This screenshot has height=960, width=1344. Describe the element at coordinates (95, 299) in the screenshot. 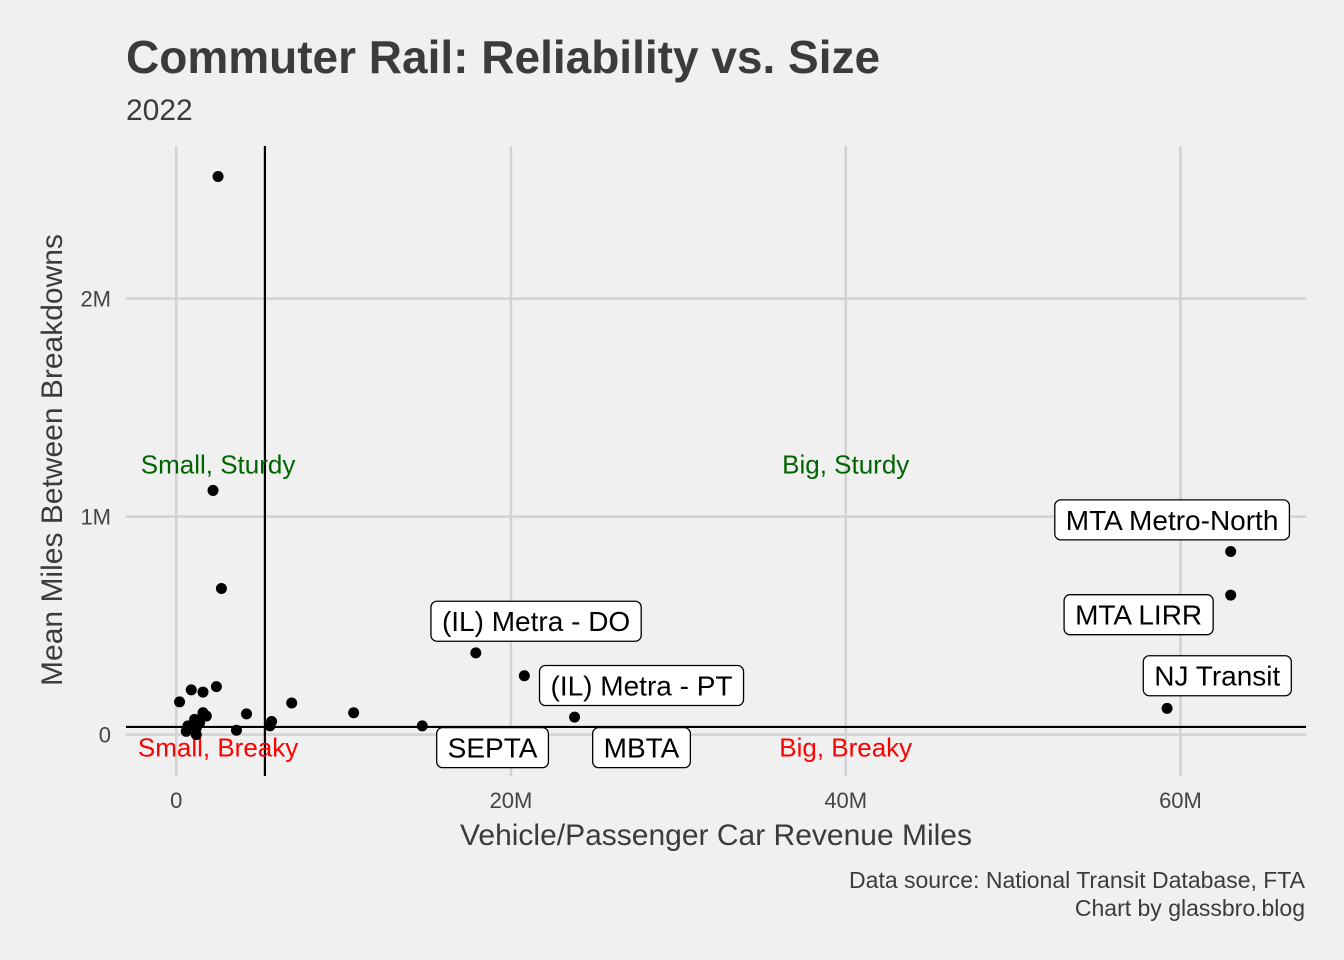

I see `y-tick-label: 2M` at that location.